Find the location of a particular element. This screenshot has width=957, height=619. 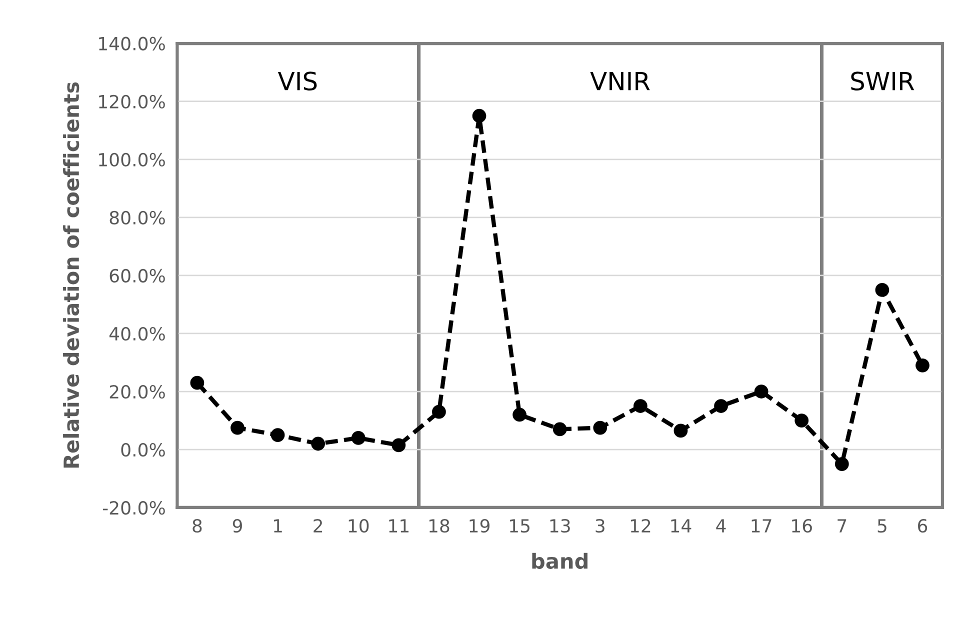

x-axis-title: band is located at coordinates (560, 560).